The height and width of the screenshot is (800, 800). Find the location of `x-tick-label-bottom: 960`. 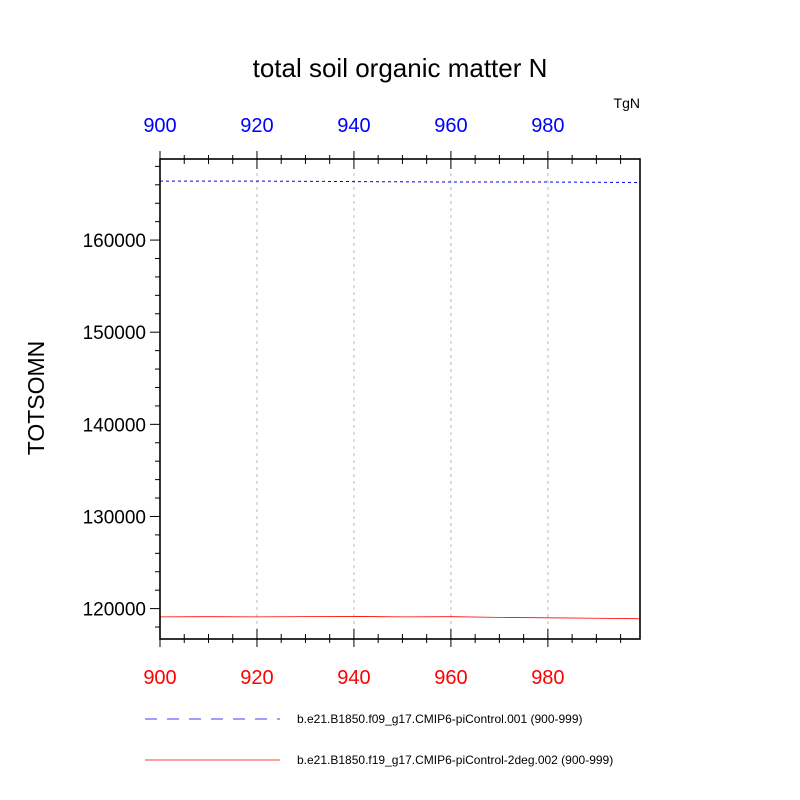

x-tick-label-bottom: 960 is located at coordinates (450, 678).